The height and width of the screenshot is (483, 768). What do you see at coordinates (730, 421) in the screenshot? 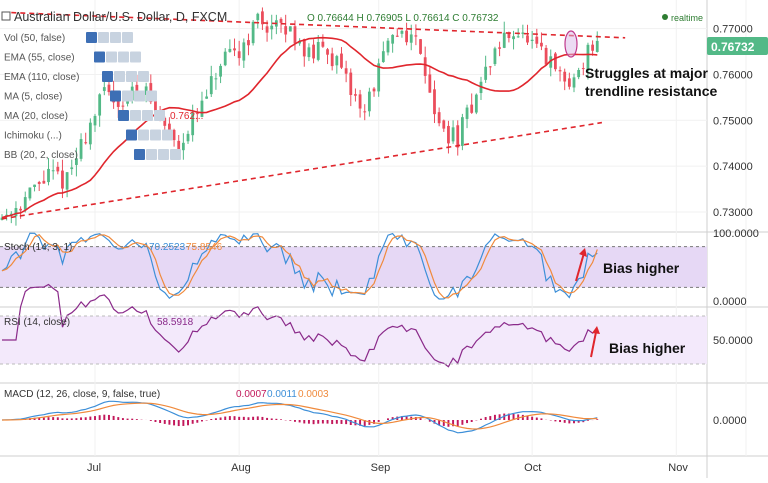
I see `macd-y-ticks: 0.0000` at bounding box center [730, 421].